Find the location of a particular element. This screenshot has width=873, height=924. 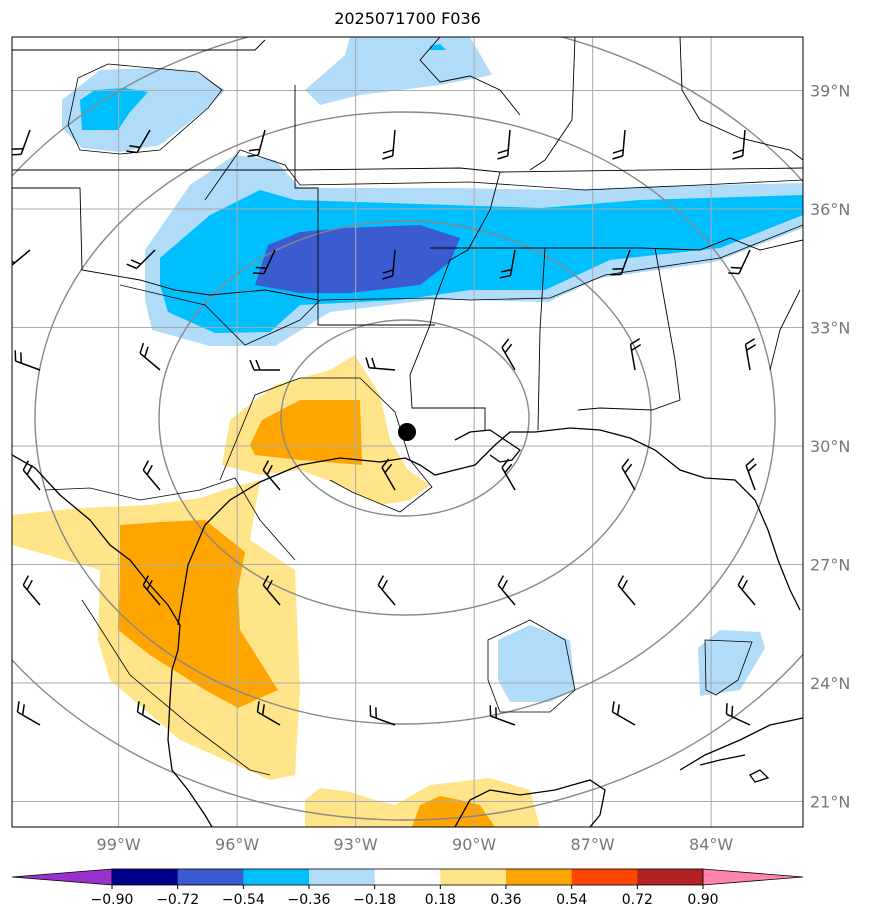

colorbar-tick-label: 0.90 is located at coordinates (702, 900).